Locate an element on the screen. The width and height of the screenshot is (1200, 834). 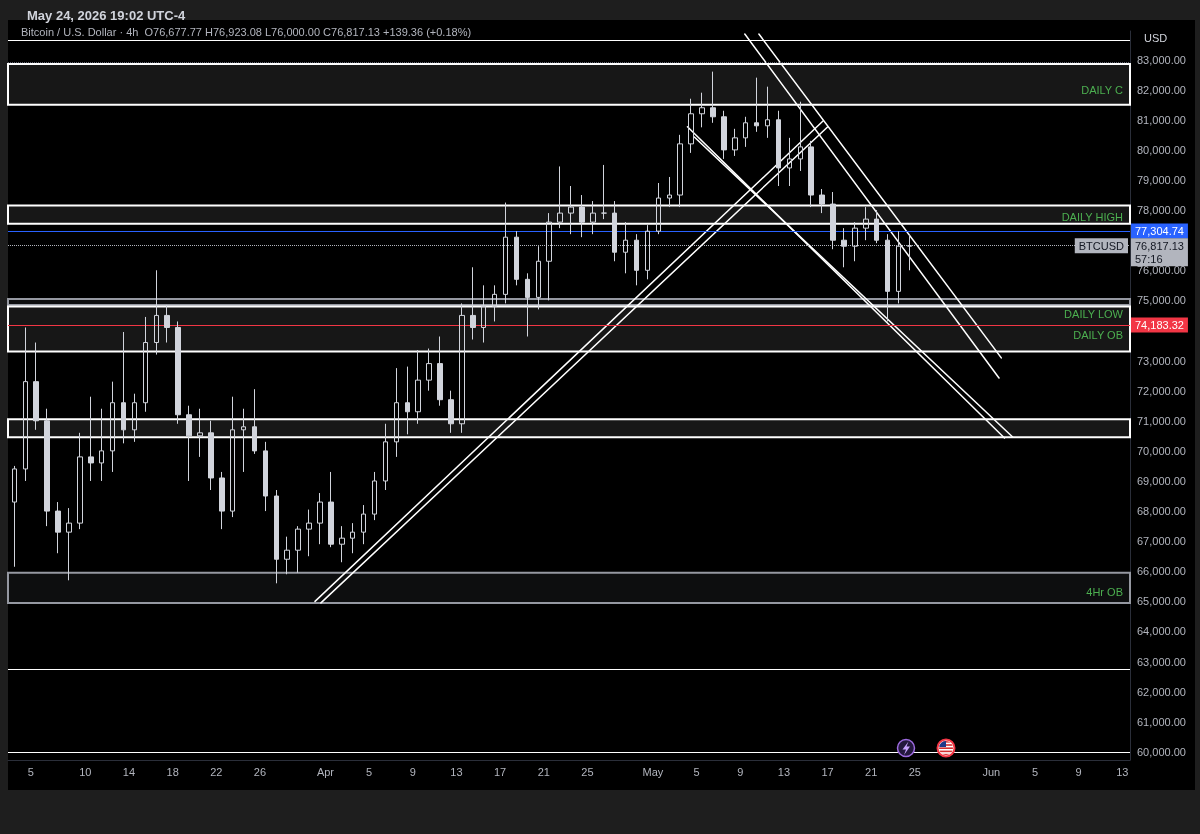
y-tick-label: 75,000.00 is located at coordinates (1161, 300).